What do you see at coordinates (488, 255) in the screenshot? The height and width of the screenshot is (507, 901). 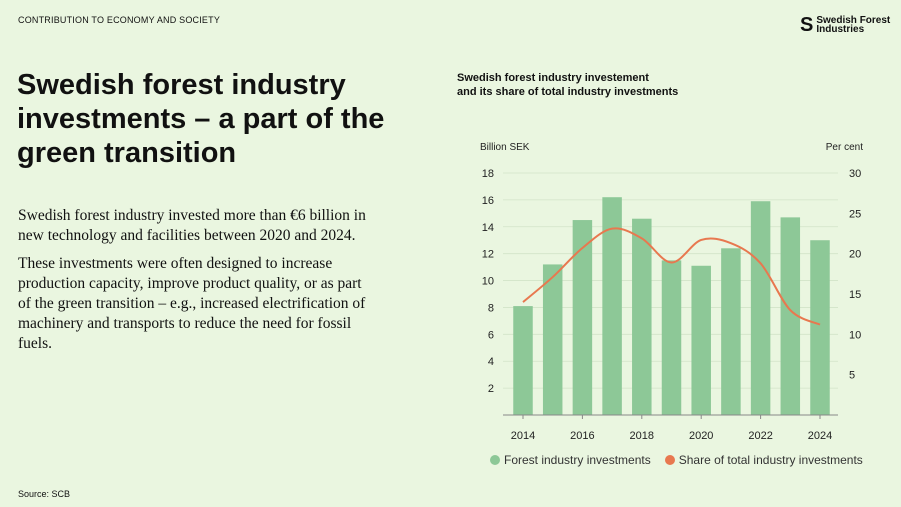 I see `y-tick-label: 12` at bounding box center [488, 255].